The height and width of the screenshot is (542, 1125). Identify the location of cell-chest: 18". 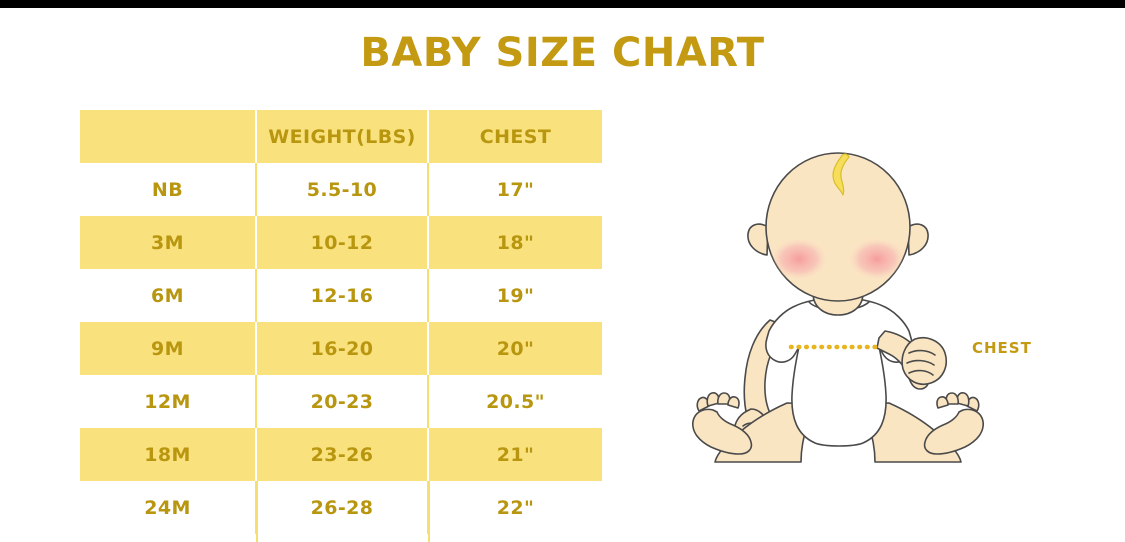
(514, 242).